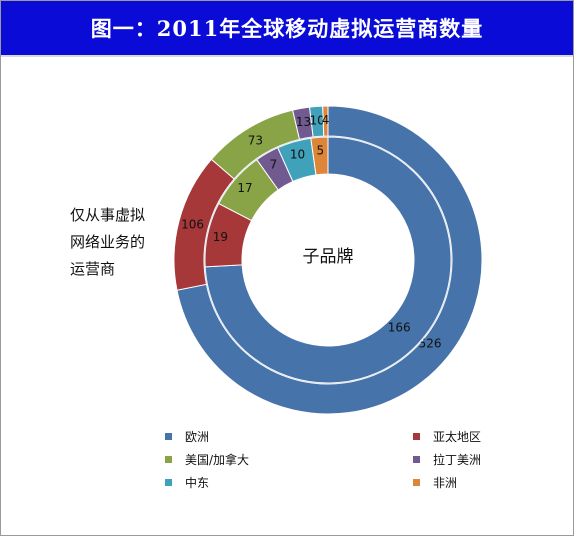 The height and width of the screenshot is (536, 574). What do you see at coordinates (320, 150) in the screenshot?
I see `inner-ring-data-label-africa: 5` at bounding box center [320, 150].